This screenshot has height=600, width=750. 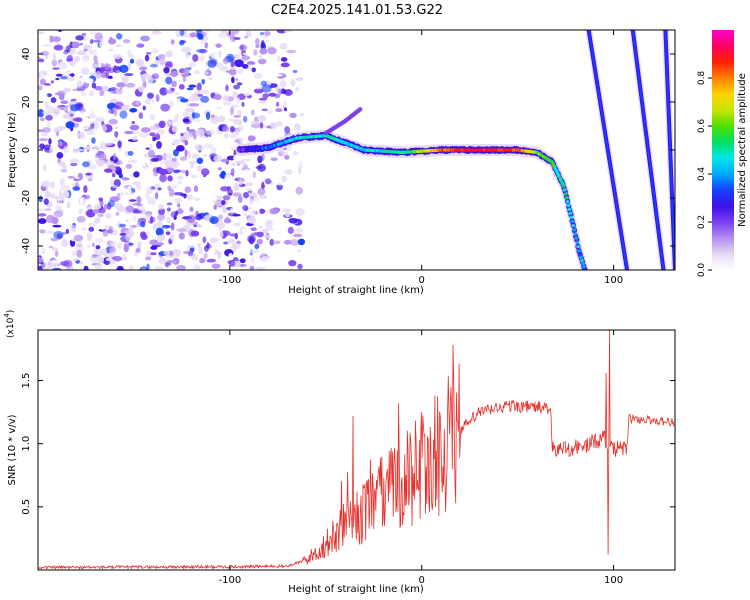 I want to click on x-tick-label: 100, so click(x=613, y=280).